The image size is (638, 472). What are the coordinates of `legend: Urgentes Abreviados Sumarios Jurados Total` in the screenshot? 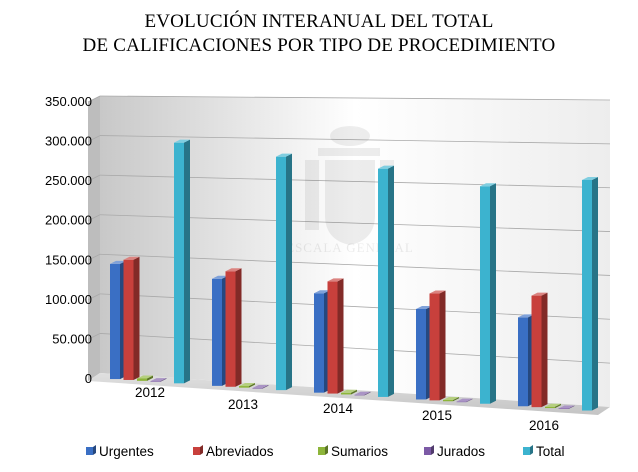 It's located at (325, 451).